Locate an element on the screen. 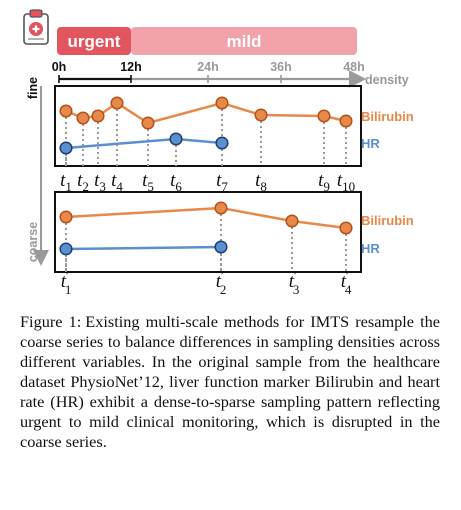 Image resolution: width=461 pixels, height=510 pixels. caption-label: Figure 1: is located at coordinates (51, 321).